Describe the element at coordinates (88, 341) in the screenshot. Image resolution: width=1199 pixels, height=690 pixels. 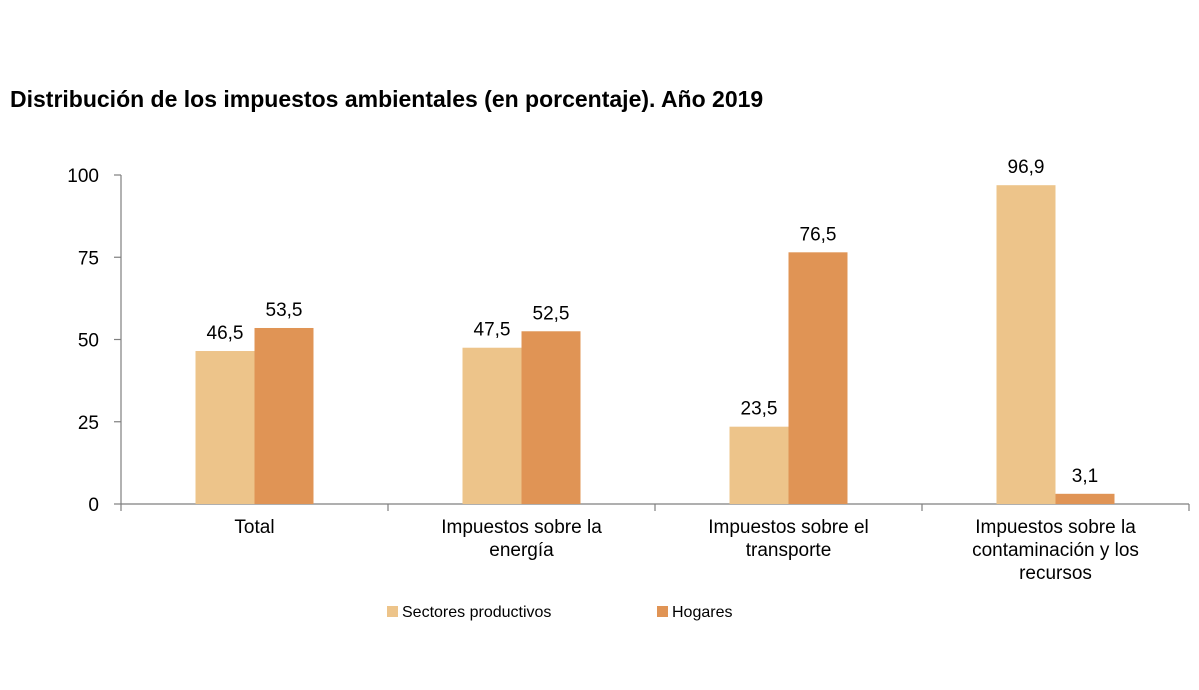
I see `y-tick-label: 50` at that location.